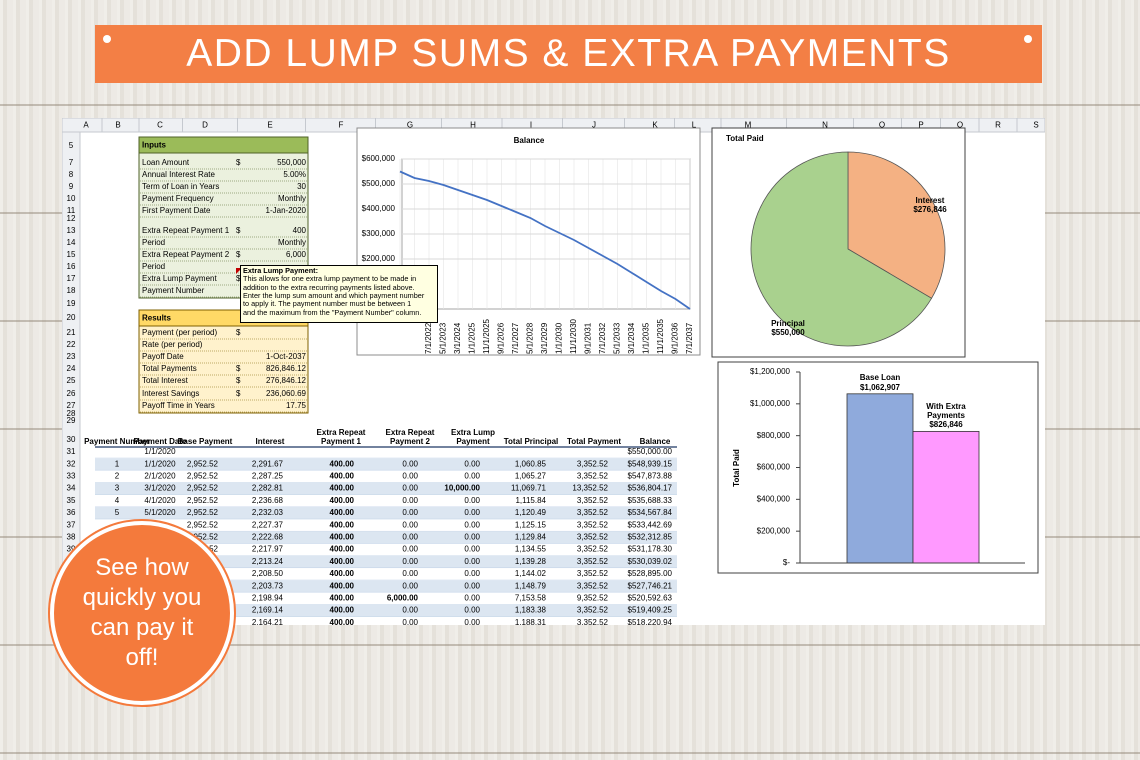 This screenshot has height=760, width=1140. What do you see at coordinates (71, 451) in the screenshot?
I see `row-number: 31` at bounding box center [71, 451].